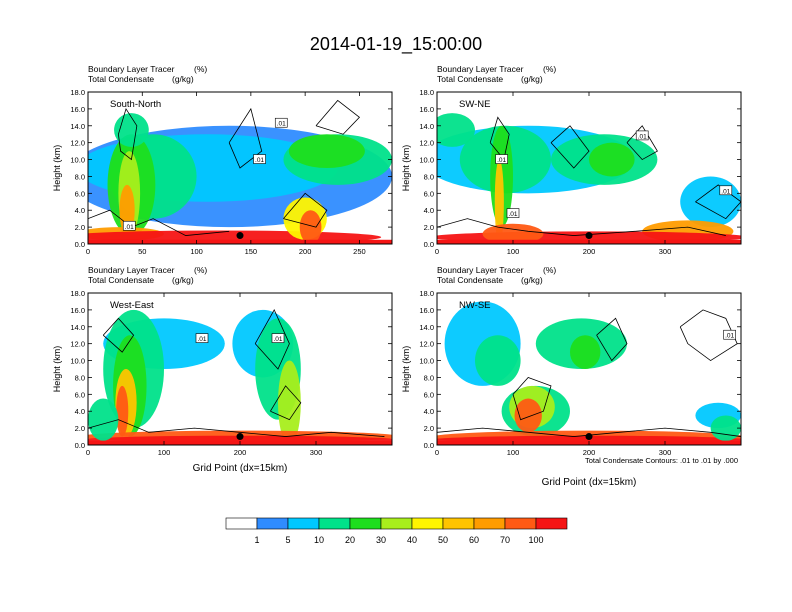 The image size is (792, 612). What do you see at coordinates (426, 310) in the screenshot?
I see `y-tick-label: 16.0` at bounding box center [426, 310].